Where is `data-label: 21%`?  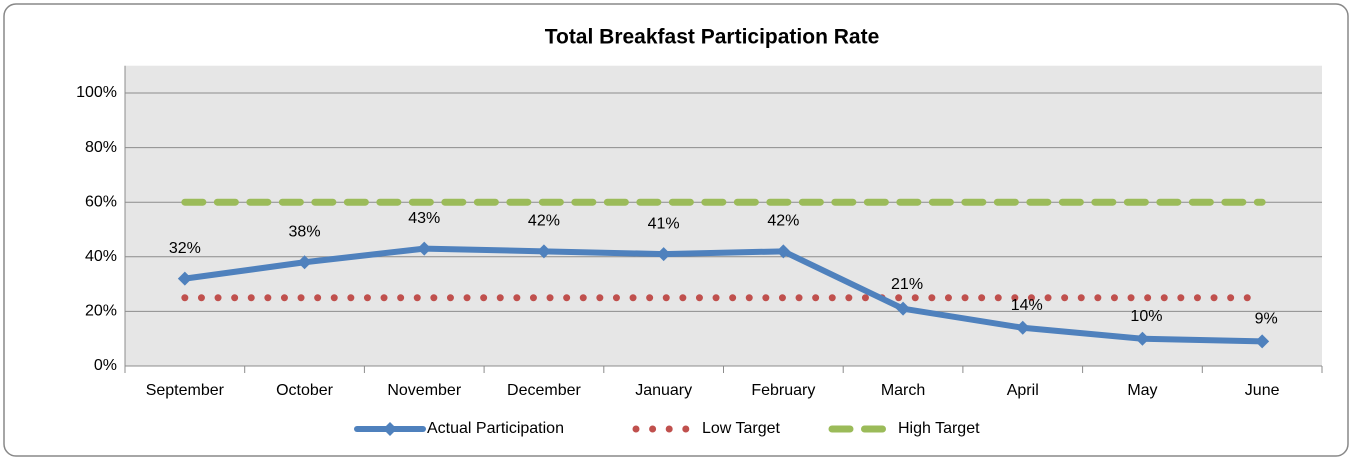
data-label: 21% is located at coordinates (907, 284).